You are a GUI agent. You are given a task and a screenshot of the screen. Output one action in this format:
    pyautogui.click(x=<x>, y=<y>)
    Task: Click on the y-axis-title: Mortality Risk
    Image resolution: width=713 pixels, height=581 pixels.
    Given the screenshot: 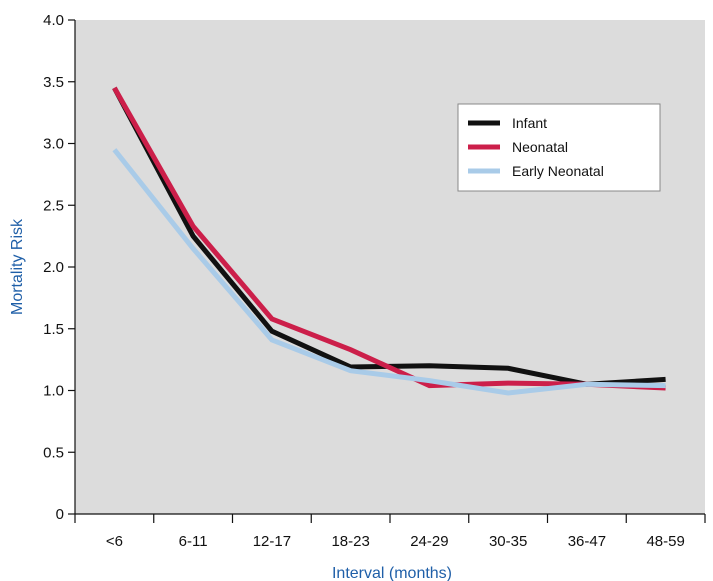 What is the action you would take?
    pyautogui.click(x=17, y=266)
    